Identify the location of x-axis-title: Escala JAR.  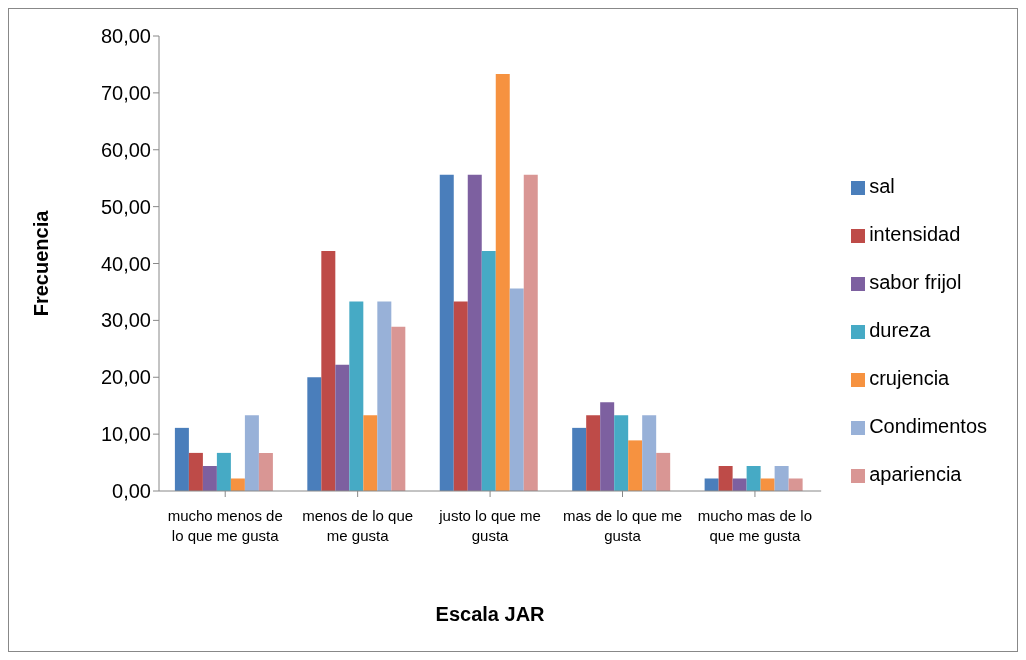
(490, 614).